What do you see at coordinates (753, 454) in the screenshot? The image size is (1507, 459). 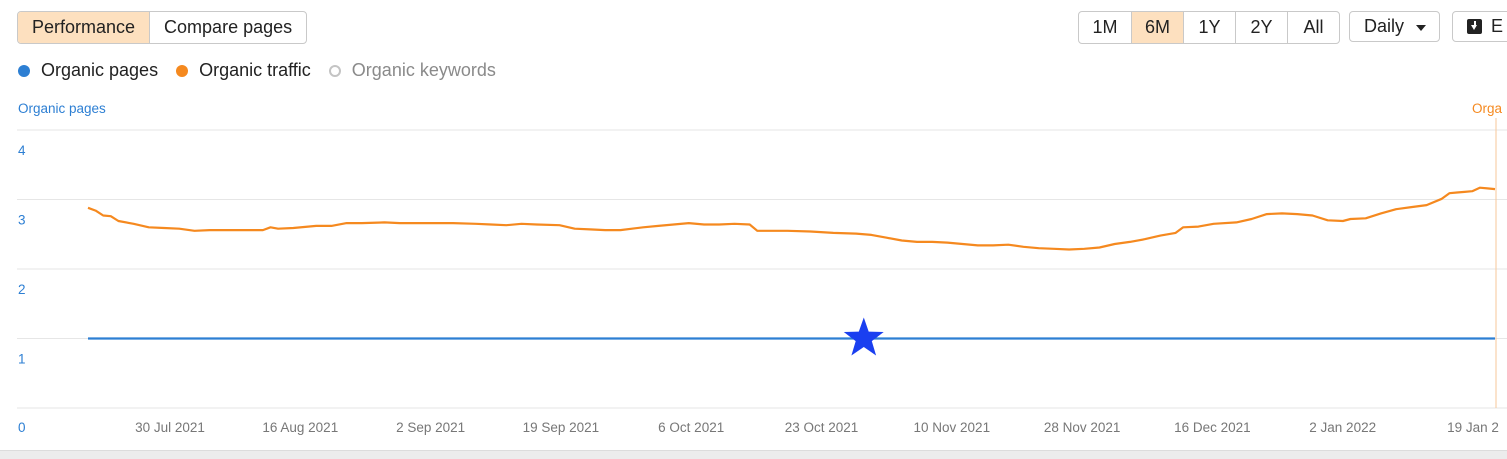 I see `bottom-scrollbar-track` at bounding box center [753, 454].